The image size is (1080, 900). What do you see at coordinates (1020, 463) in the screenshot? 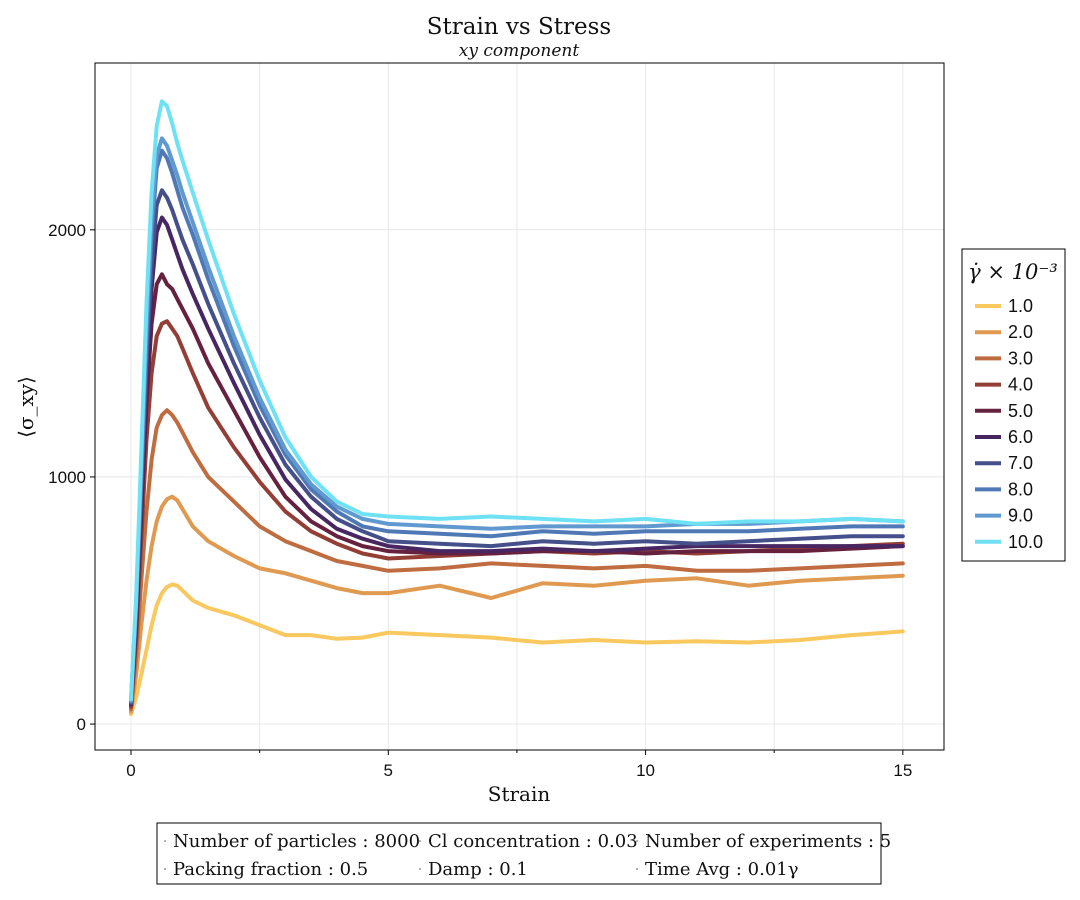
I see `legend-label: 7.0` at bounding box center [1020, 463].